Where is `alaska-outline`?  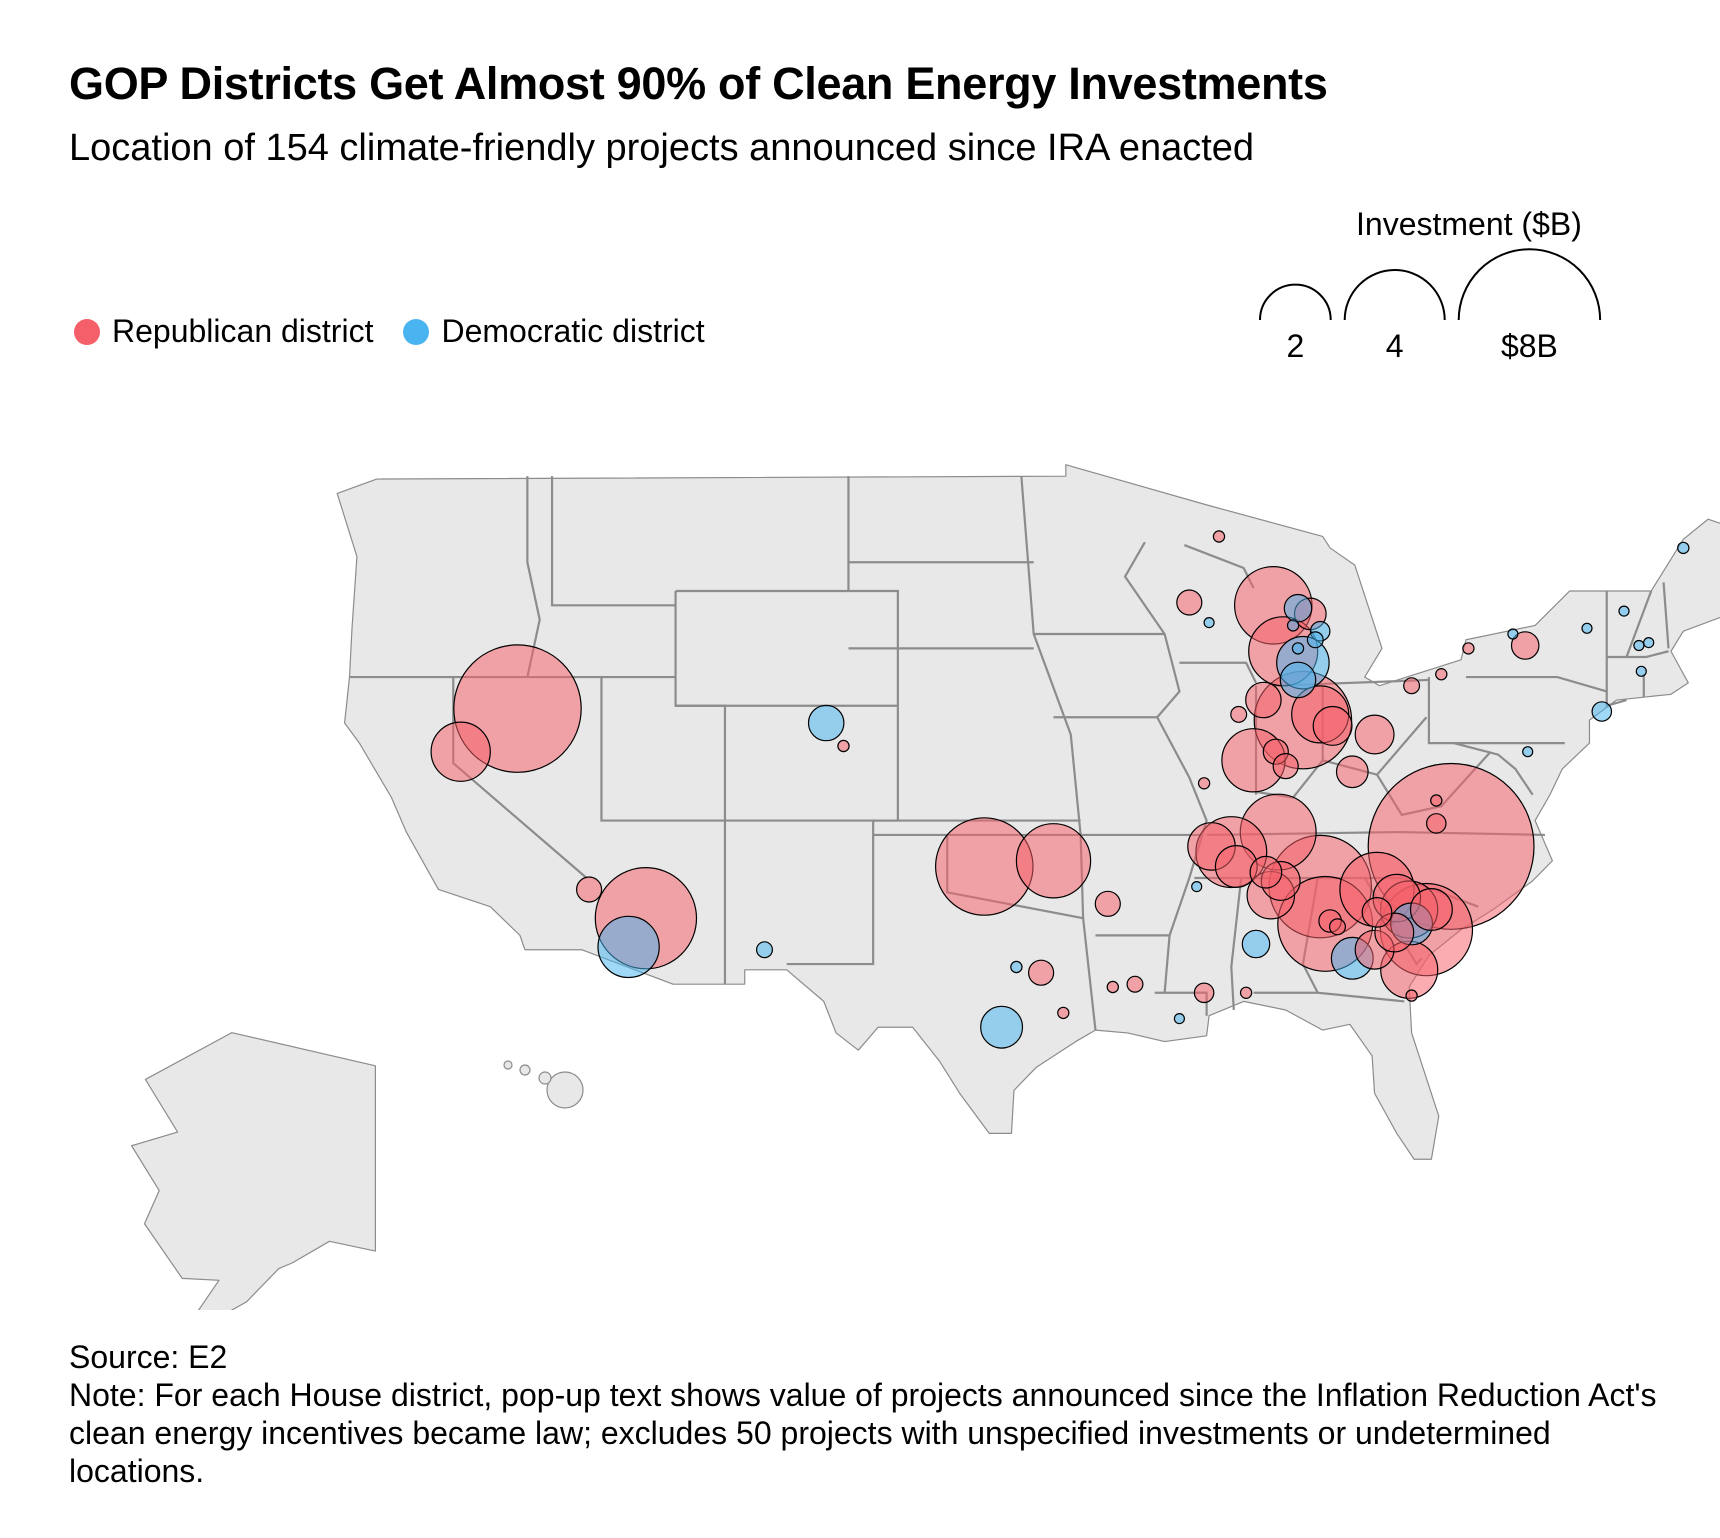
alaska-outline is located at coordinates (253, 1171).